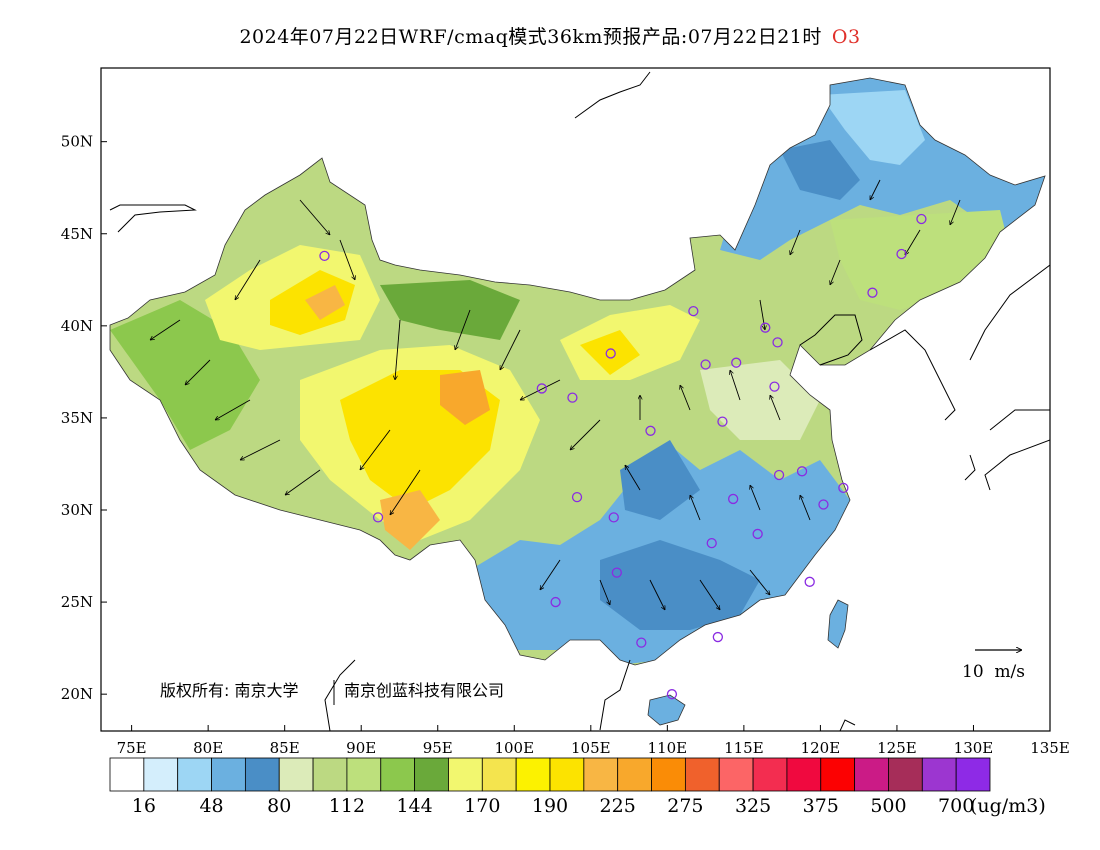 This screenshot has width=1100, height=850. What do you see at coordinates (912, 375) in the screenshot?
I see `coast-korea` at bounding box center [912, 375].